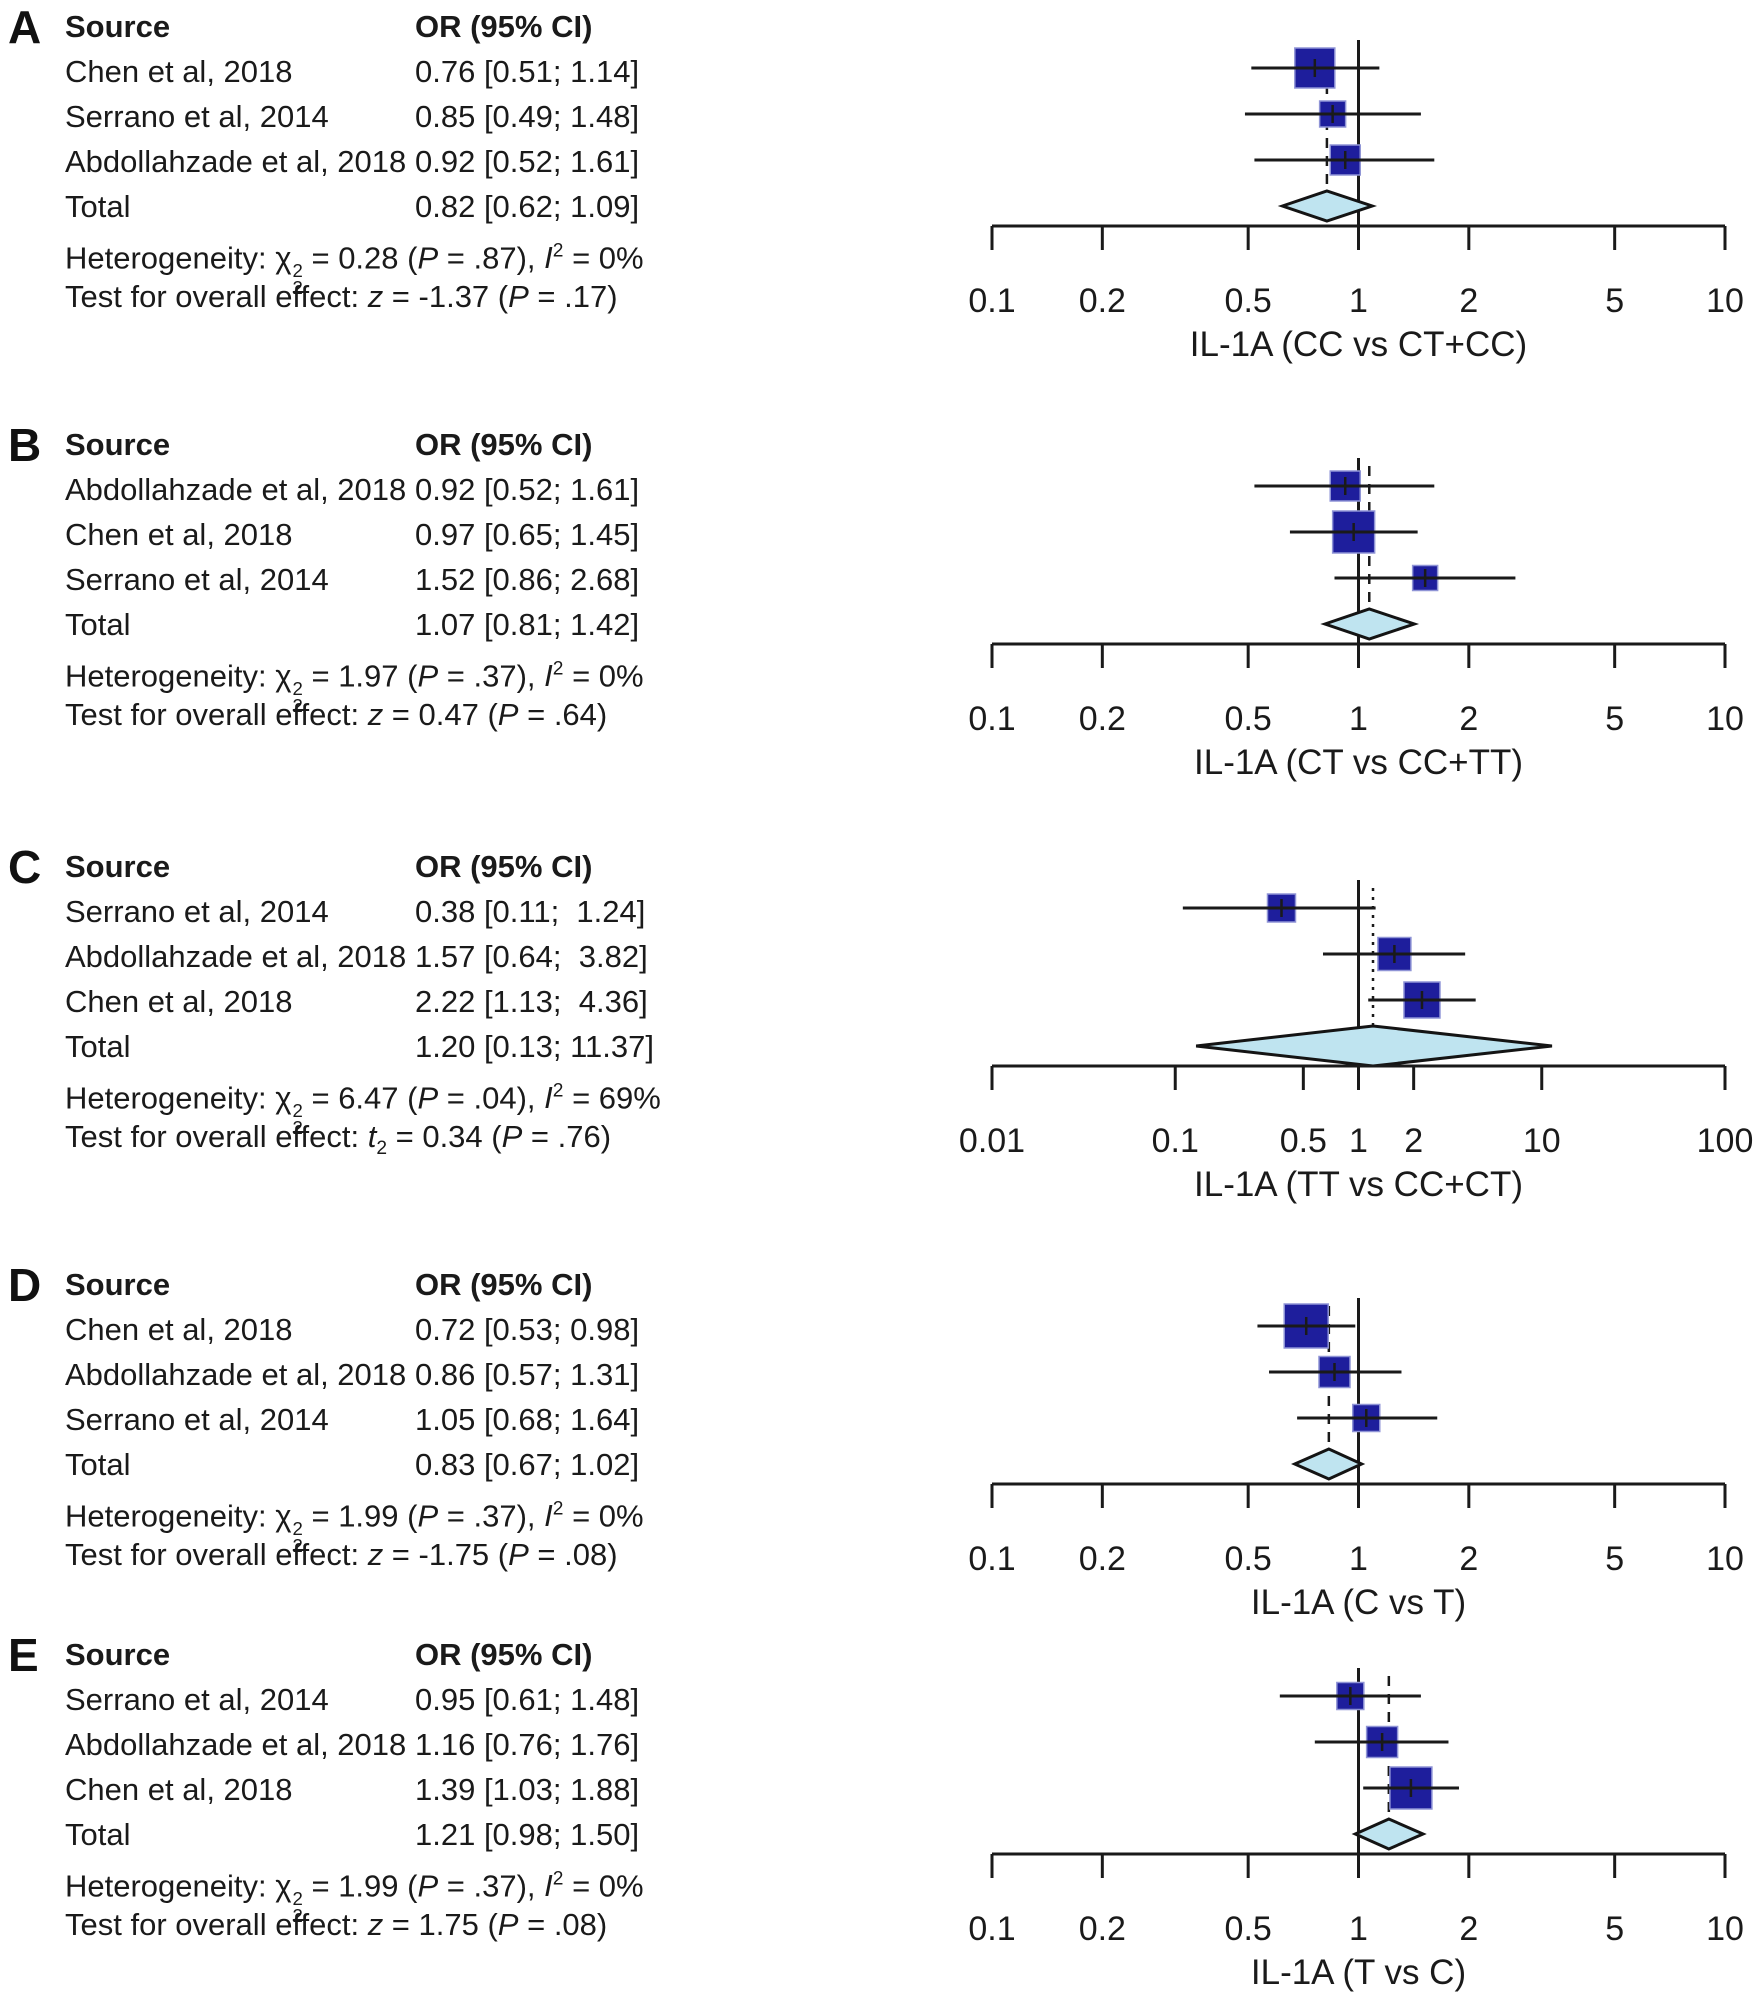 The height and width of the screenshot is (1999, 1753). What do you see at coordinates (1358, 1184) in the screenshot?
I see `axis-title: IL-1A (TT vs CC+CT)` at bounding box center [1358, 1184].